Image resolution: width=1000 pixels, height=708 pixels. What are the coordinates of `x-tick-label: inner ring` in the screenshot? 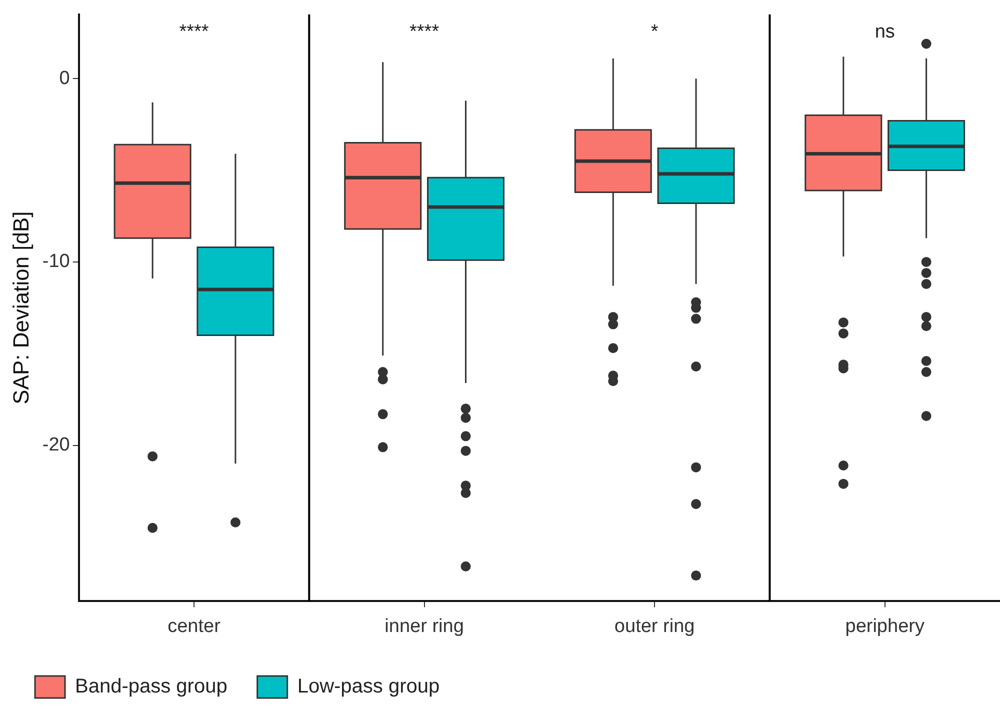 It's located at (424, 626).